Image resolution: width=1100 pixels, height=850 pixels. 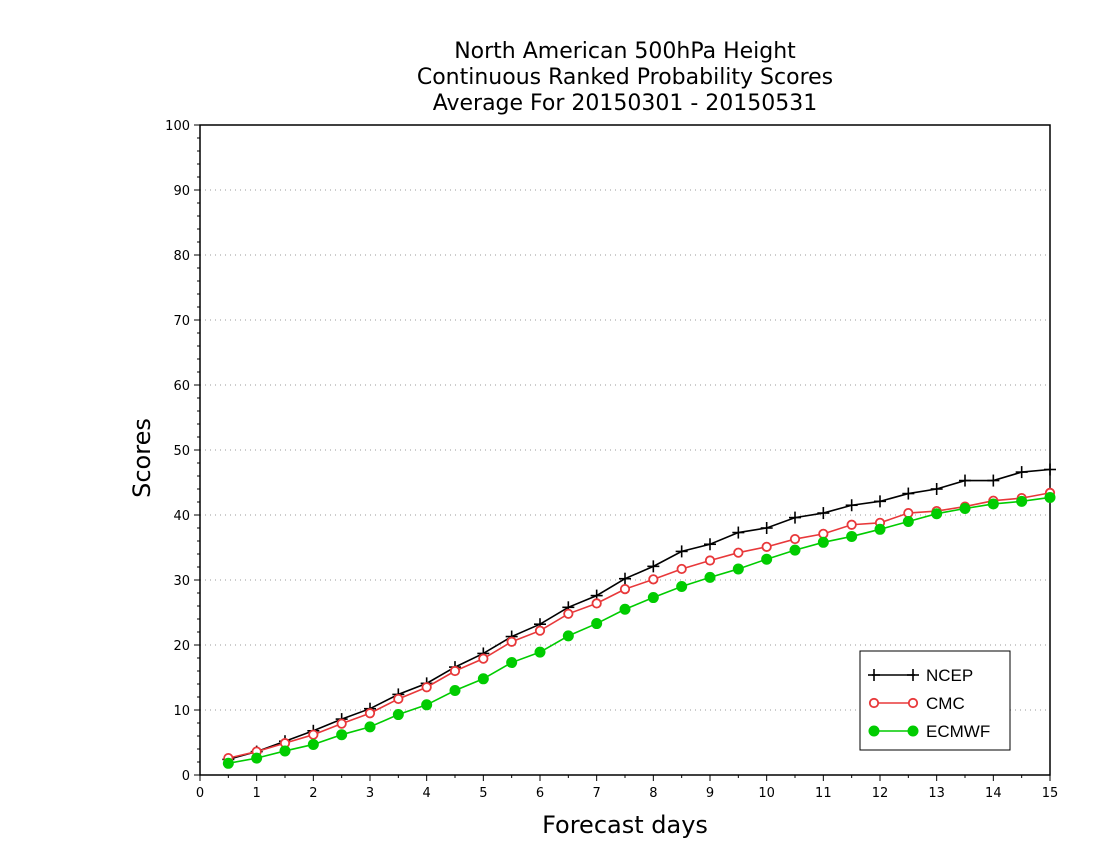 What do you see at coordinates (181, 581) in the screenshot?
I see `y-tick-label: 30` at bounding box center [181, 581].